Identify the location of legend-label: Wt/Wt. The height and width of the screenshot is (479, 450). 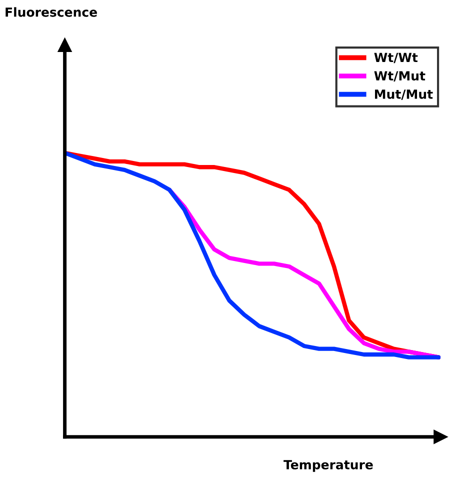
(396, 58).